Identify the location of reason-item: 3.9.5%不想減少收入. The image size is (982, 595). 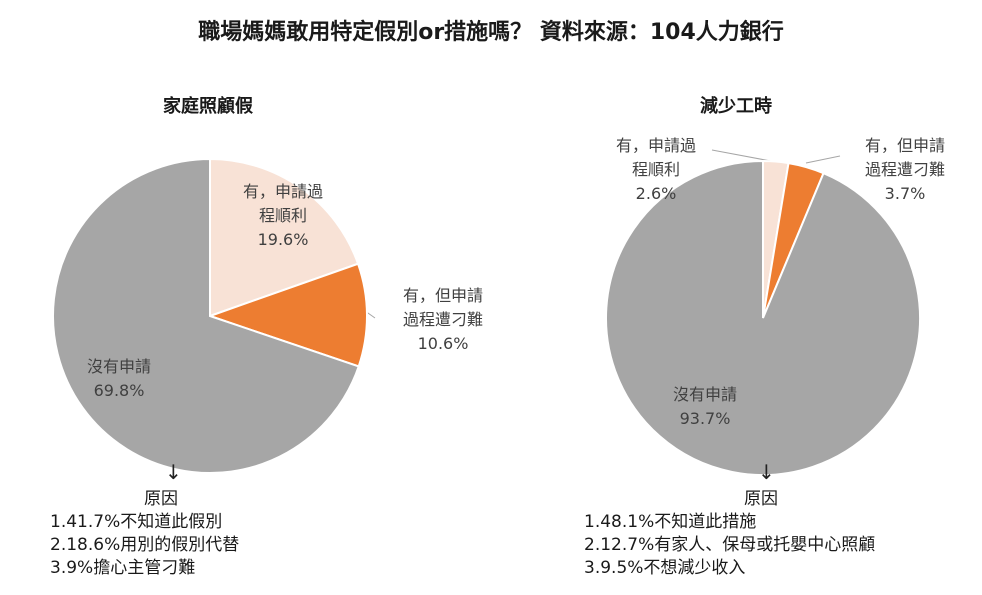
(665, 568).